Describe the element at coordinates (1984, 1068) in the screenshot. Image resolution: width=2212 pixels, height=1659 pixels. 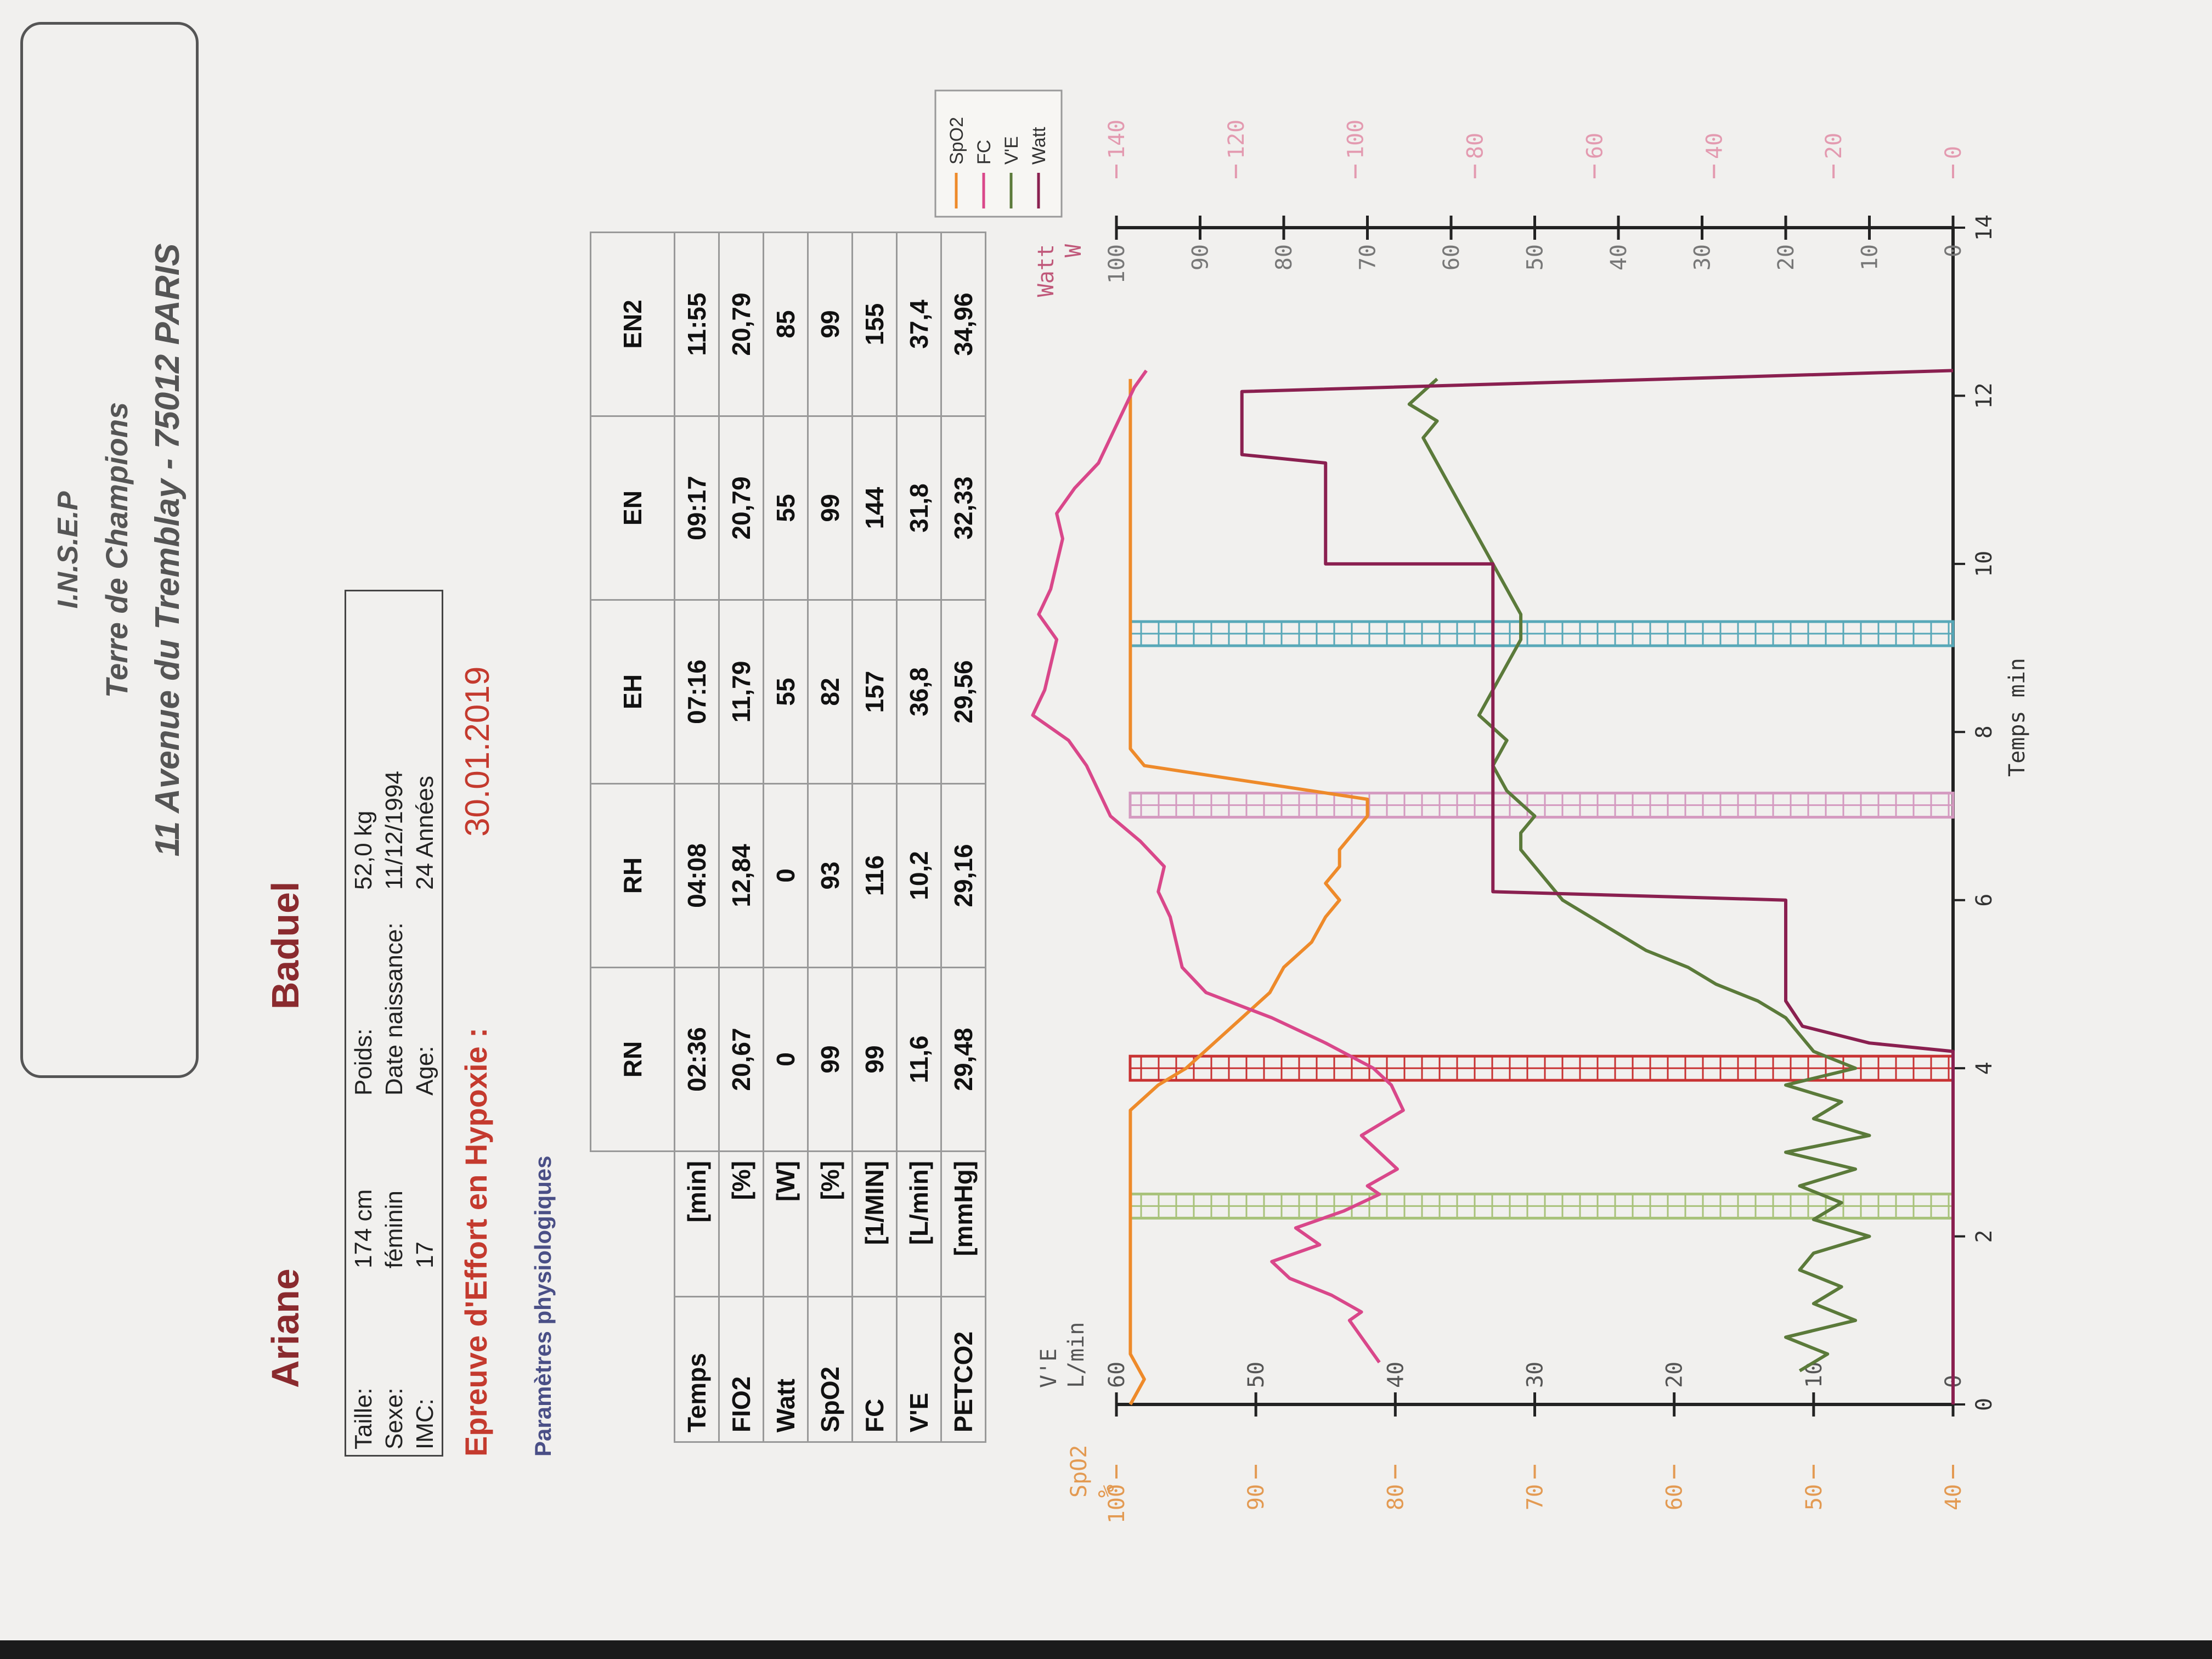
I see `x-tick-label: 4` at that location.